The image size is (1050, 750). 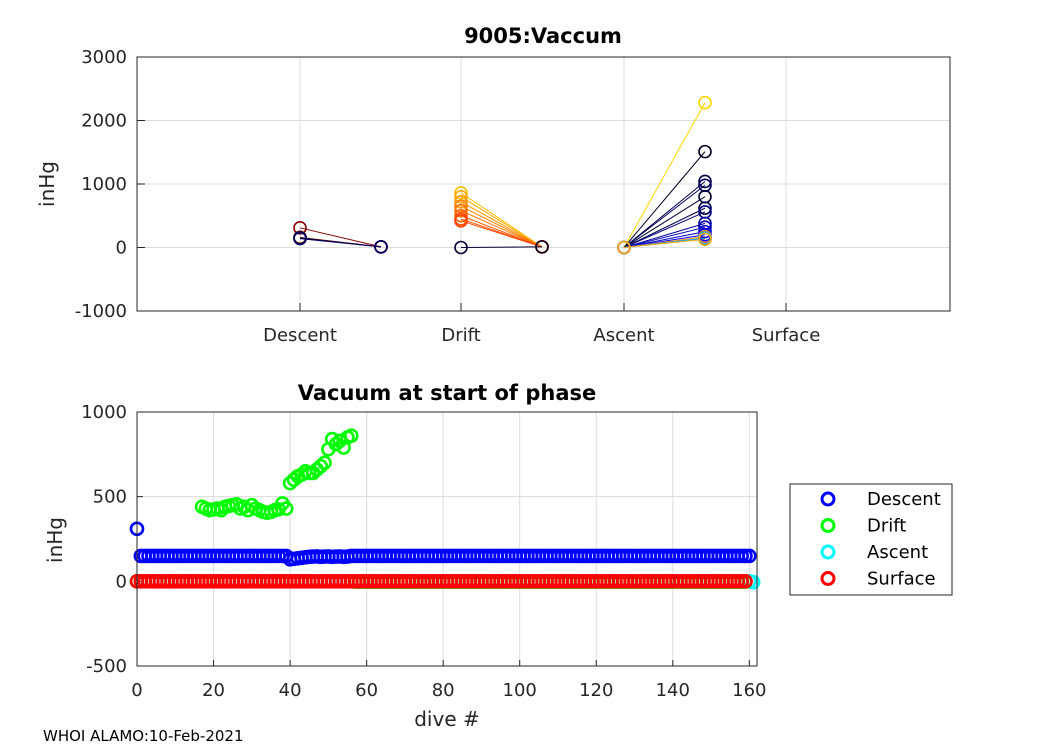 I want to click on bottom-y-tick-label: 1000, so click(x=104, y=412).